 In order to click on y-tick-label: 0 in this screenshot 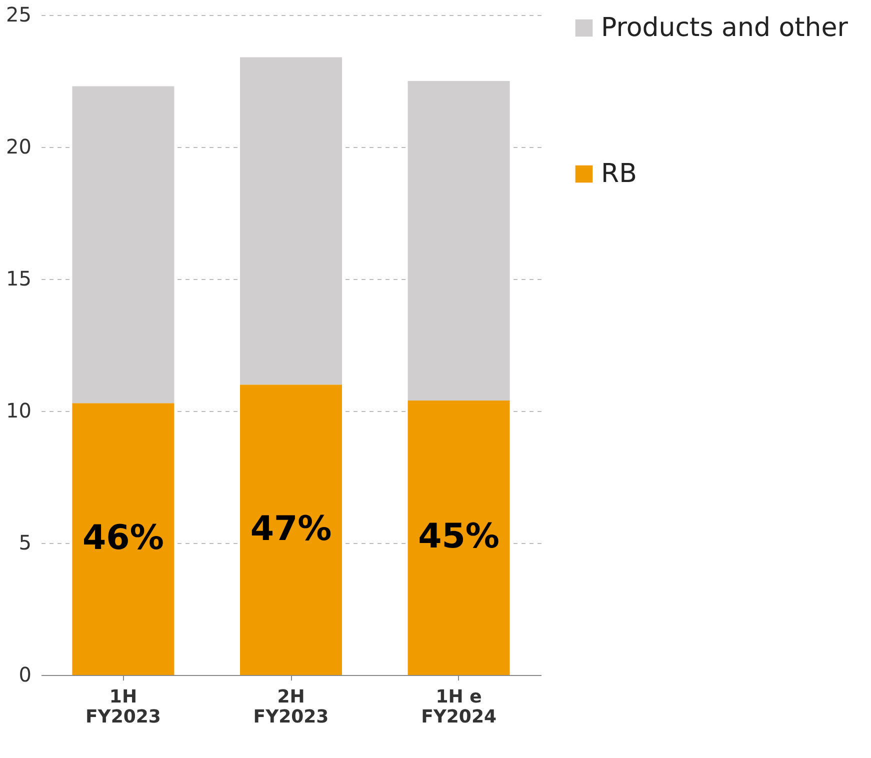, I will do `click(25, 674)`.